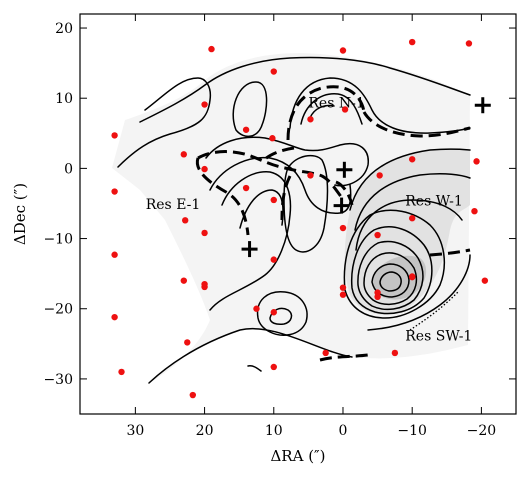 The image size is (529, 477). I want to click on y-tick-label: −30, so click(58, 380).